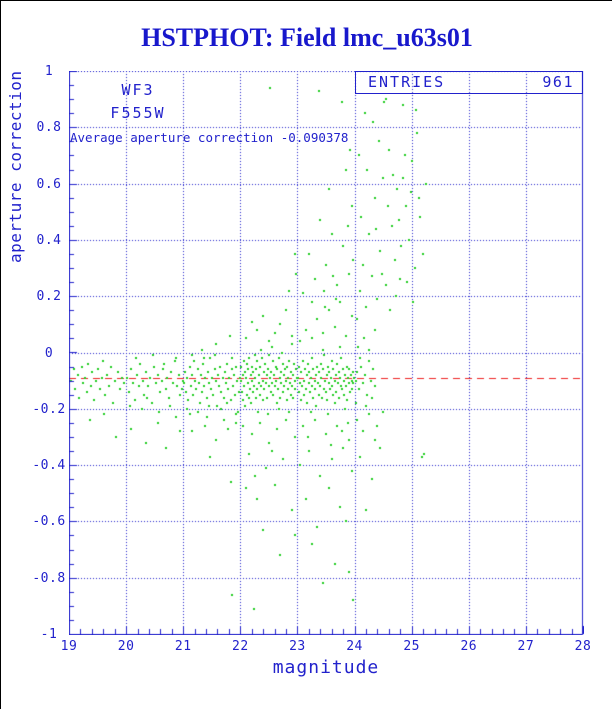  I want to click on x-tick-label: 26, so click(469, 646).